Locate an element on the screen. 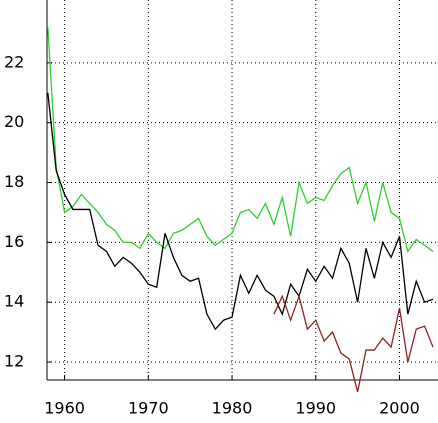 This screenshot has width=438, height=423. x-tick-label: 1970 is located at coordinates (148, 408).